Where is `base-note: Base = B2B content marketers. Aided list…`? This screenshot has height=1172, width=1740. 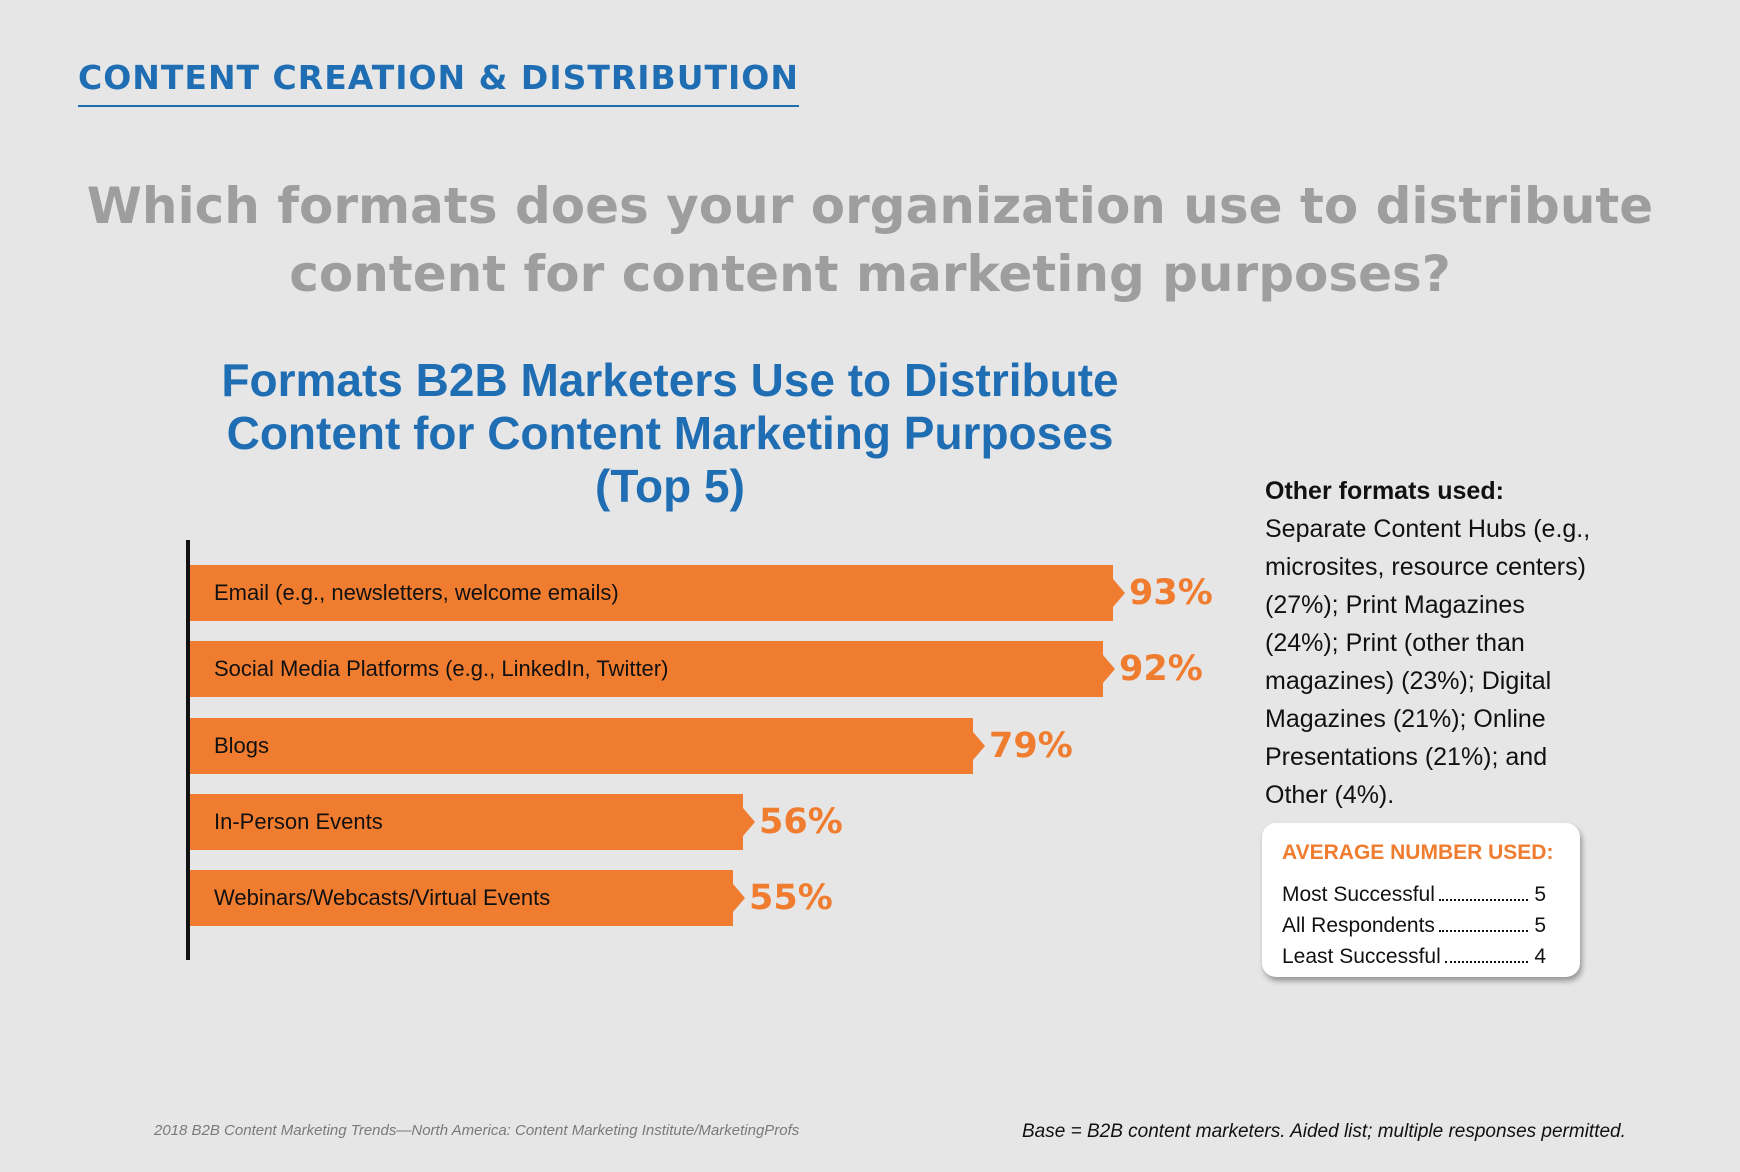 base-note: Base = B2B content marketers. Aided list… is located at coordinates (1324, 1131).